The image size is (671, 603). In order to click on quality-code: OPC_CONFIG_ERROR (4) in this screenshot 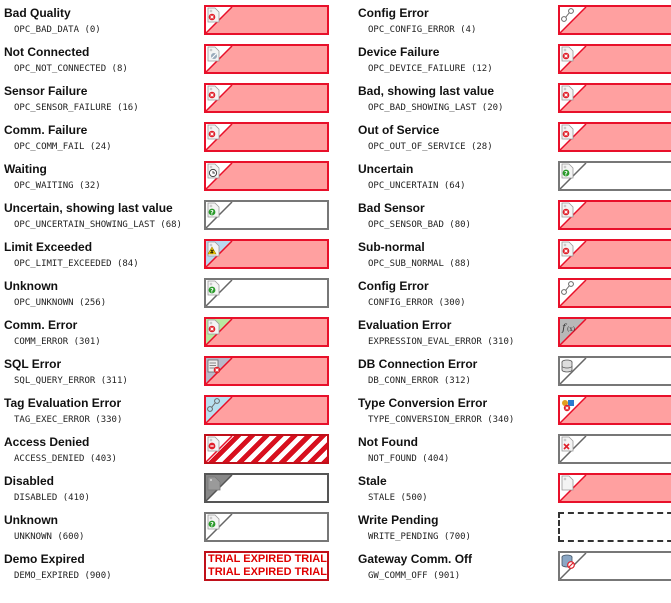, I will do `click(422, 30)`.